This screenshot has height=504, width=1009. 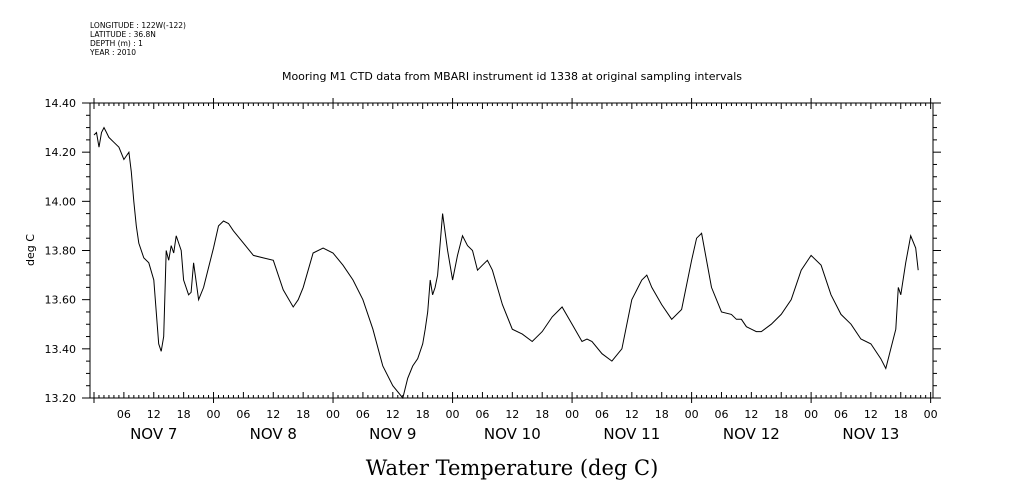 I want to click on day-label: NOV 11, so click(x=631, y=434).